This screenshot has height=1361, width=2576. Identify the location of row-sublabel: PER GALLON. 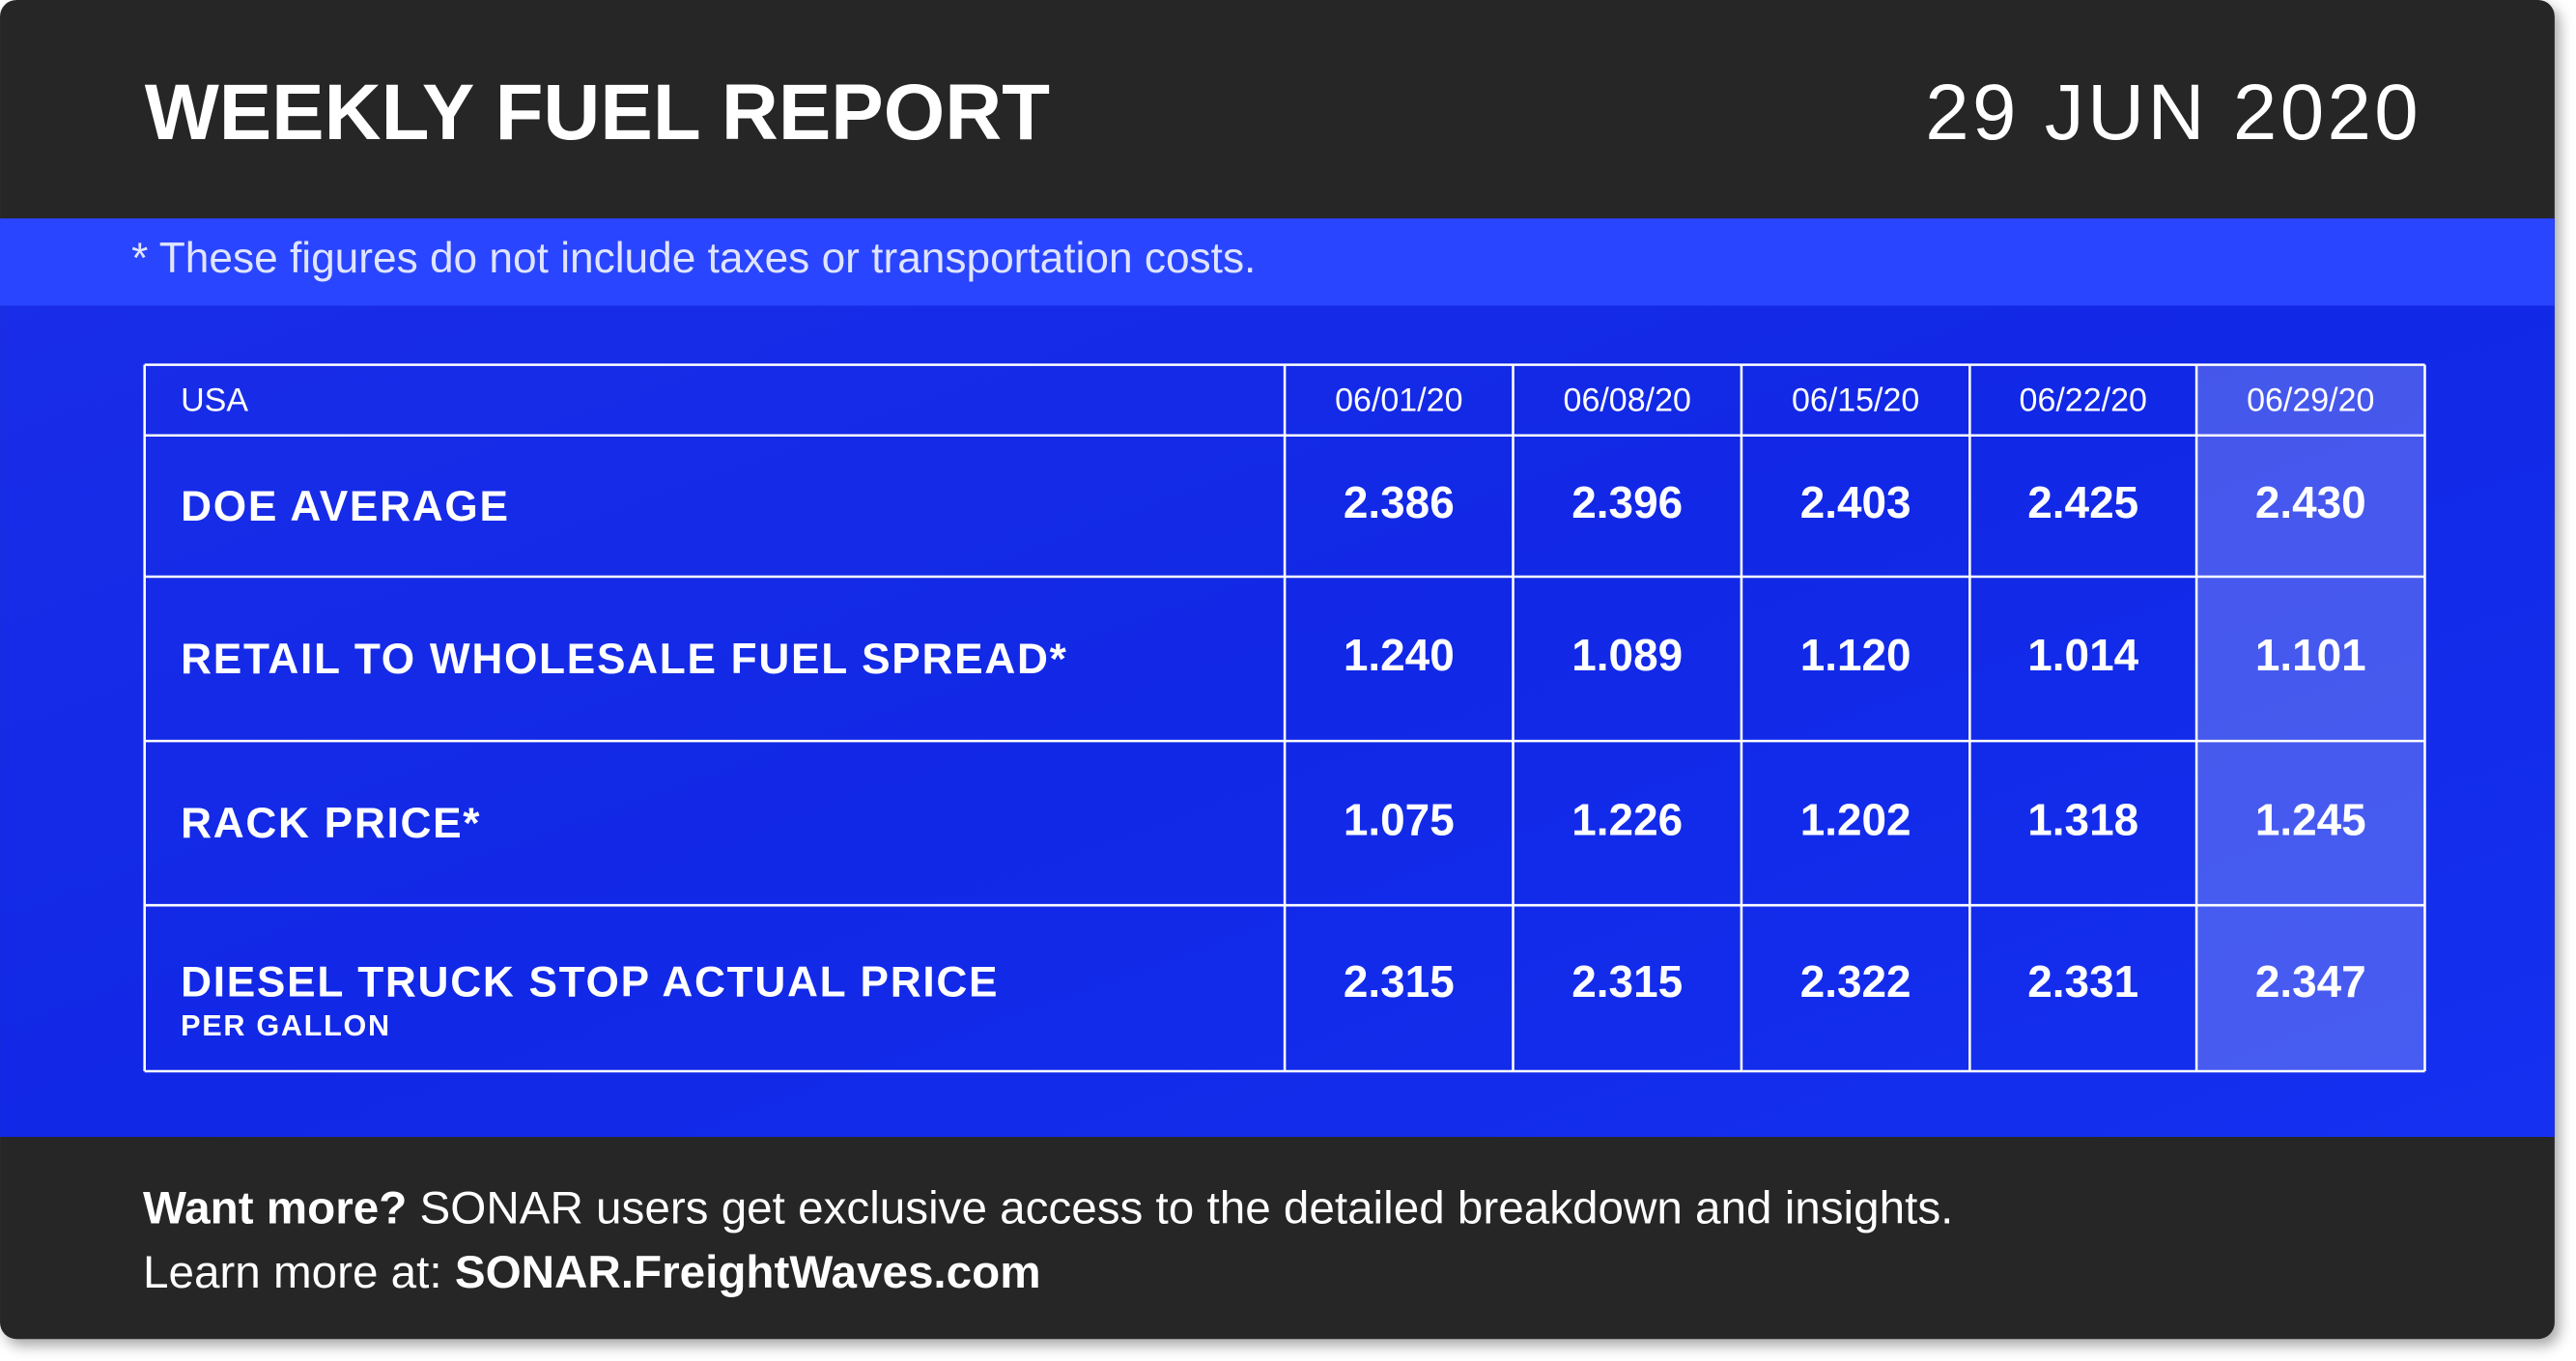
(286, 1025).